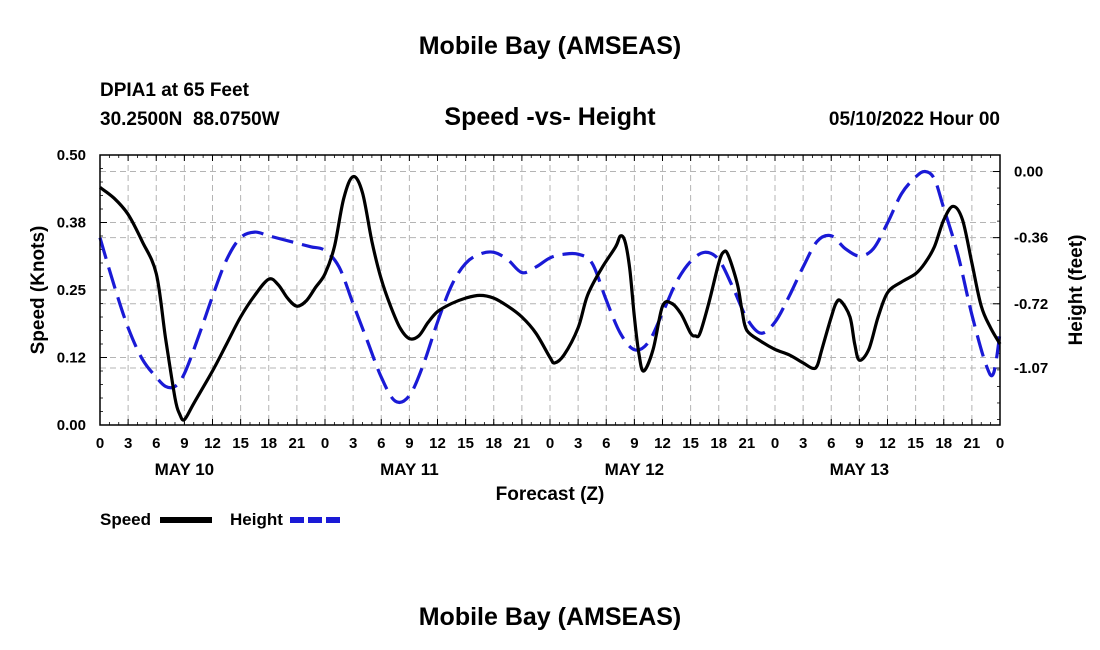 The height and width of the screenshot is (650, 1100). Describe the element at coordinates (71, 223) in the screenshot. I see `y-tick-label-left: 0.38` at that location.